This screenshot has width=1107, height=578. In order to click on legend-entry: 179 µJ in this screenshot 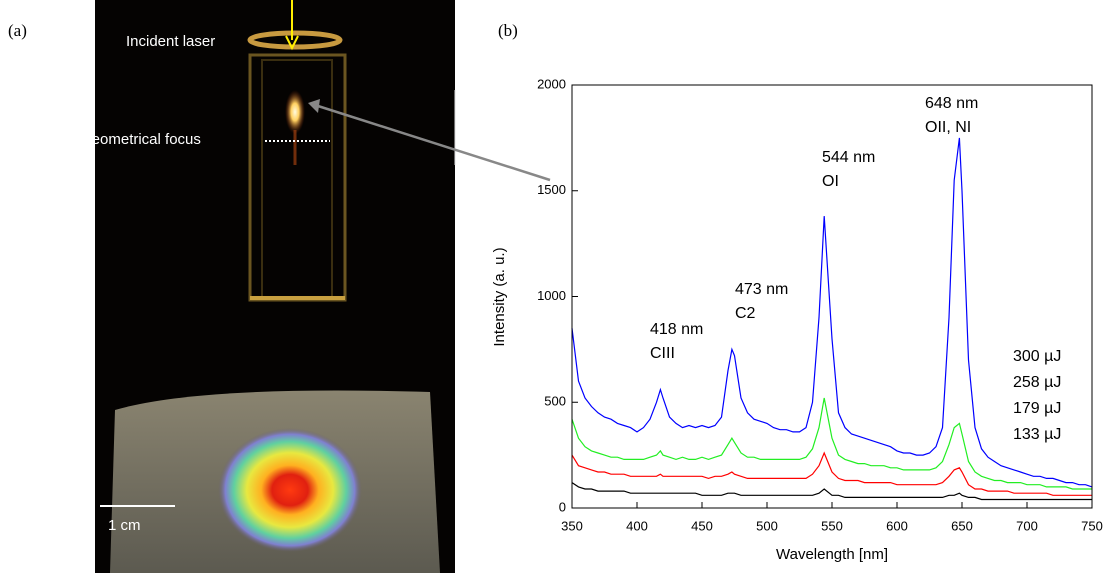, I will do `click(1037, 408)`.